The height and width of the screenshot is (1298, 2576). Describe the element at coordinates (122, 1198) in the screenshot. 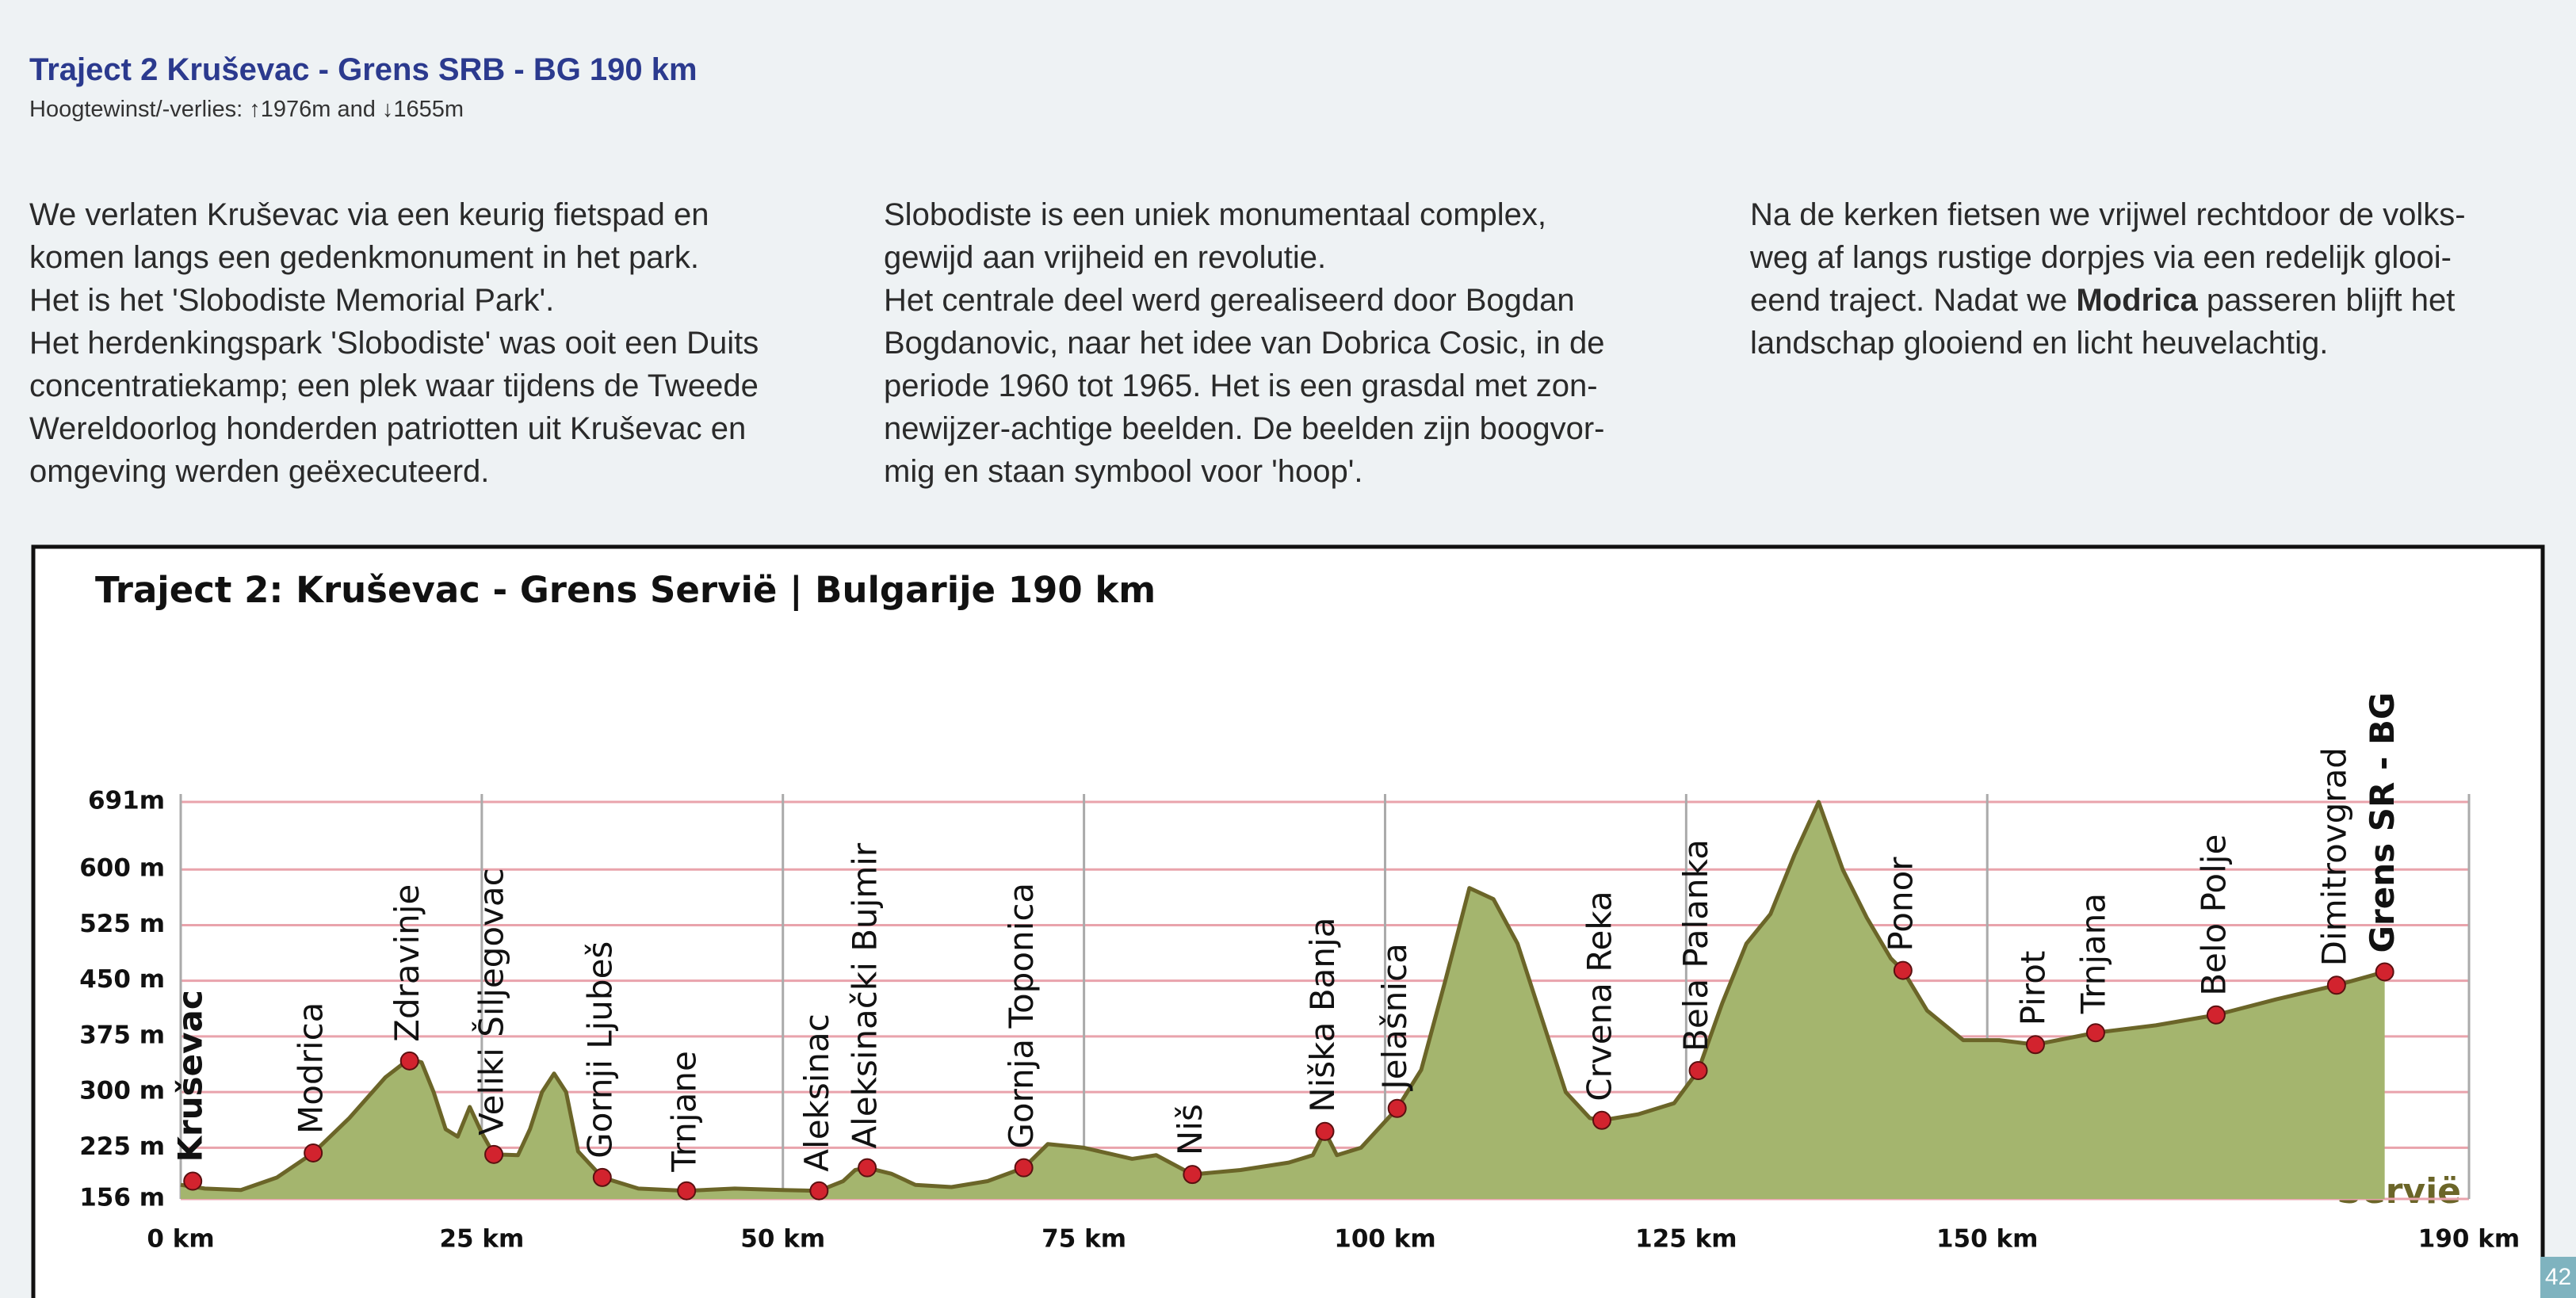

I see `y-tick-label: 156 m` at that location.